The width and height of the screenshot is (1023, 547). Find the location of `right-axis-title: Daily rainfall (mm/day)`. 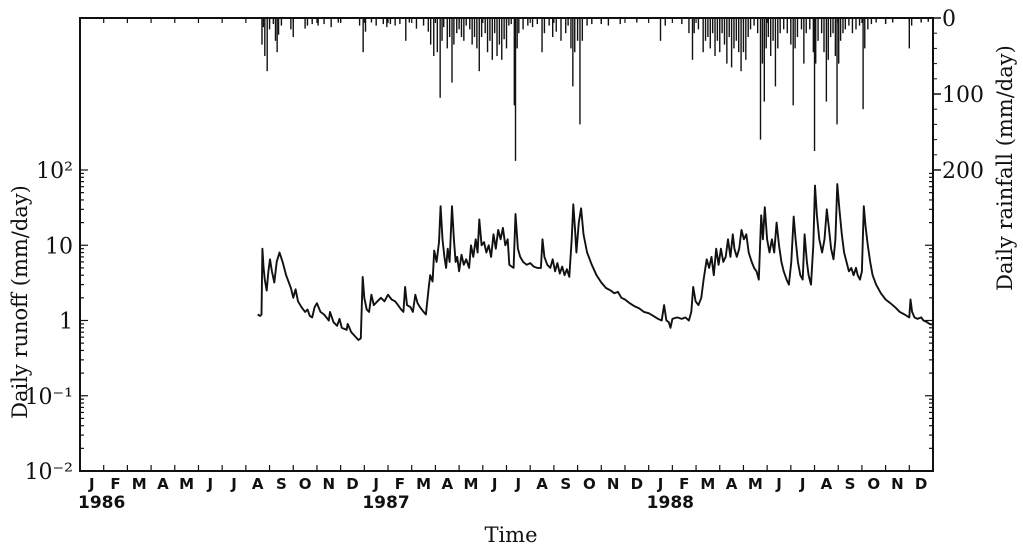

right-axis-title: Daily rainfall (mm/day) is located at coordinates (1005, 168).